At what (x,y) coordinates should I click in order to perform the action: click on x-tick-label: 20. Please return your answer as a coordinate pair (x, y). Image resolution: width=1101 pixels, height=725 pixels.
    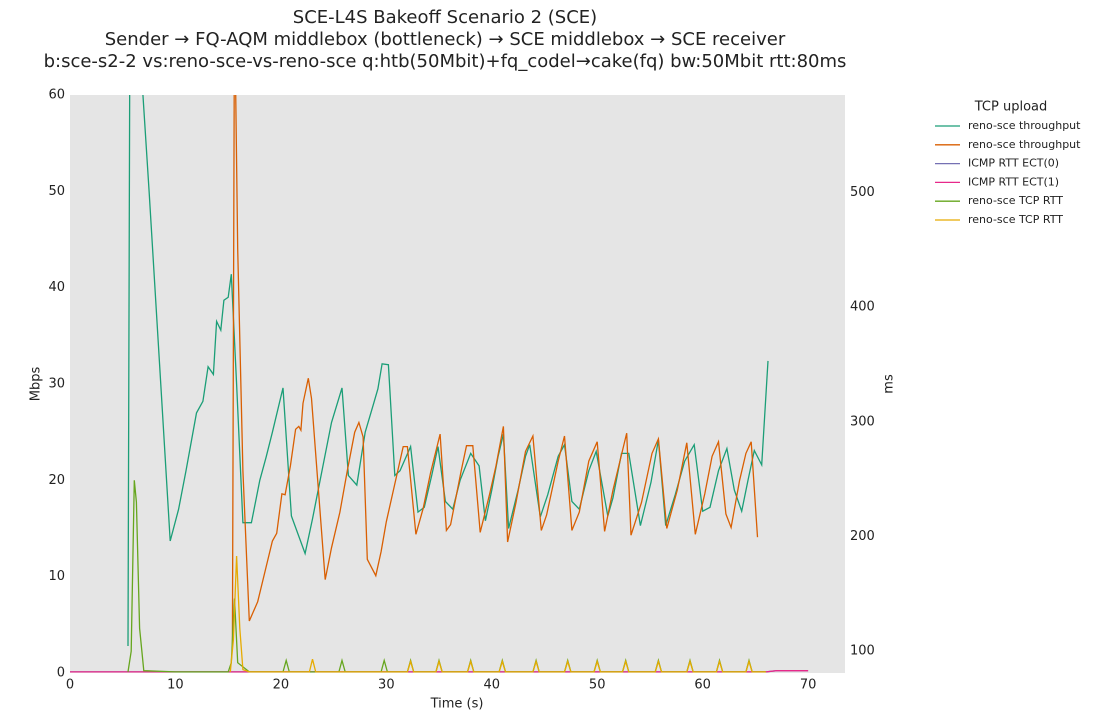
    Looking at the image, I should click on (281, 685).